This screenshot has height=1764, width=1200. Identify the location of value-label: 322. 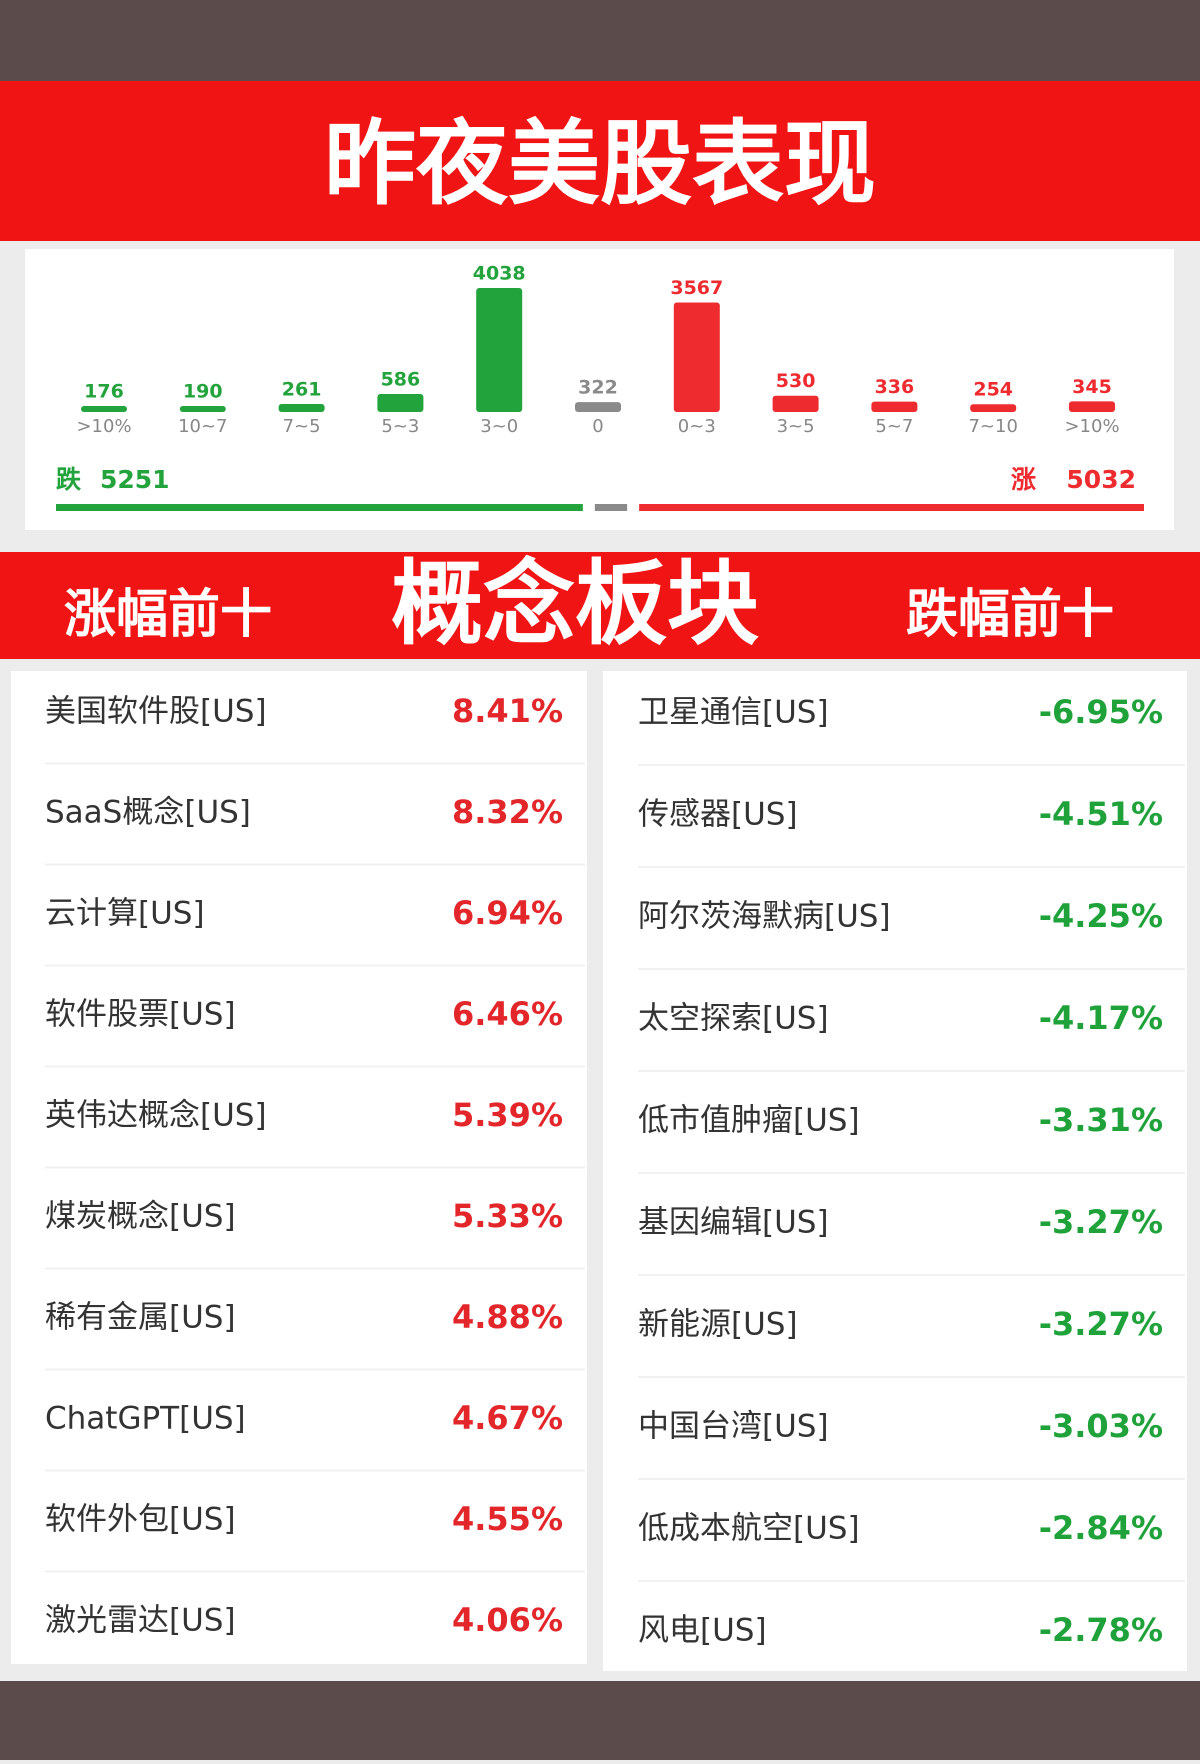
(598, 388).